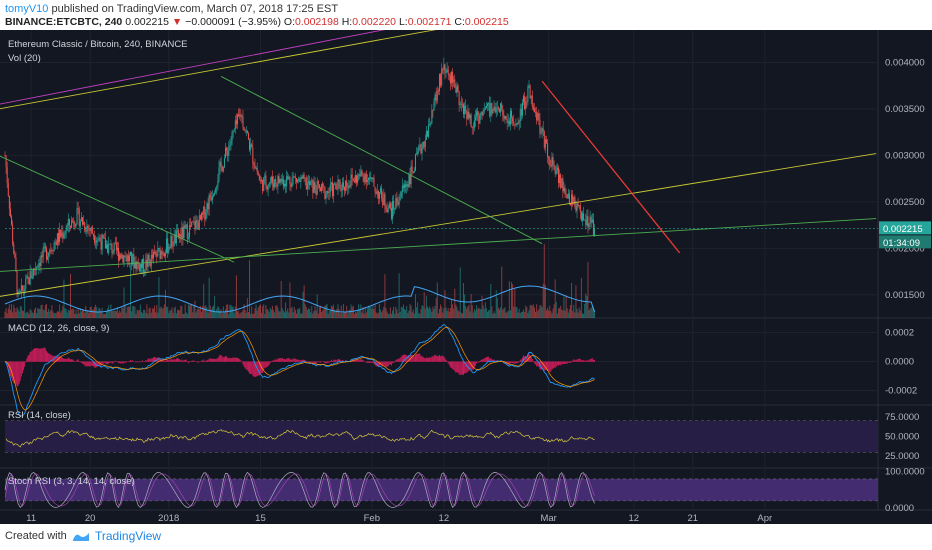 Image resolution: width=932 pixels, height=550 pixels. I want to click on stoch-band, so click(441, 489).